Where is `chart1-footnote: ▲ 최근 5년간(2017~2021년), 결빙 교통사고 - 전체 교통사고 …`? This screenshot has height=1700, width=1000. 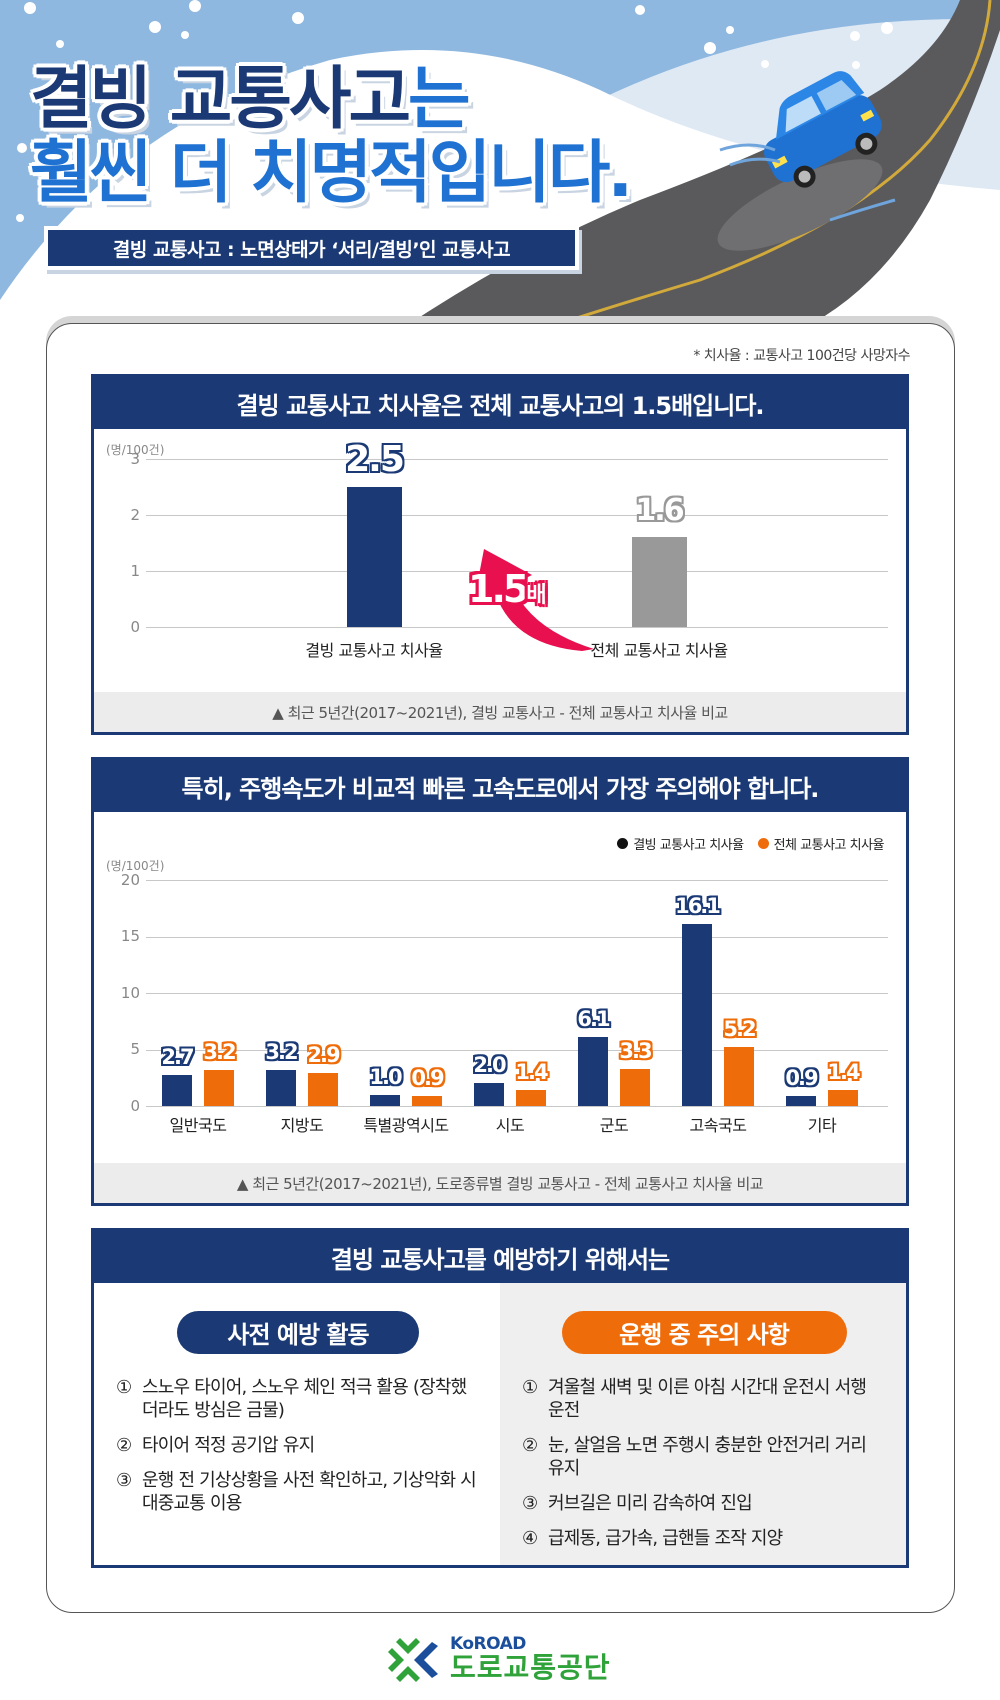
chart1-footnote: ▲ 최근 5년간(2017~2021년), 결빙 교통사고 - 전체 교통사고 … is located at coordinates (500, 712).